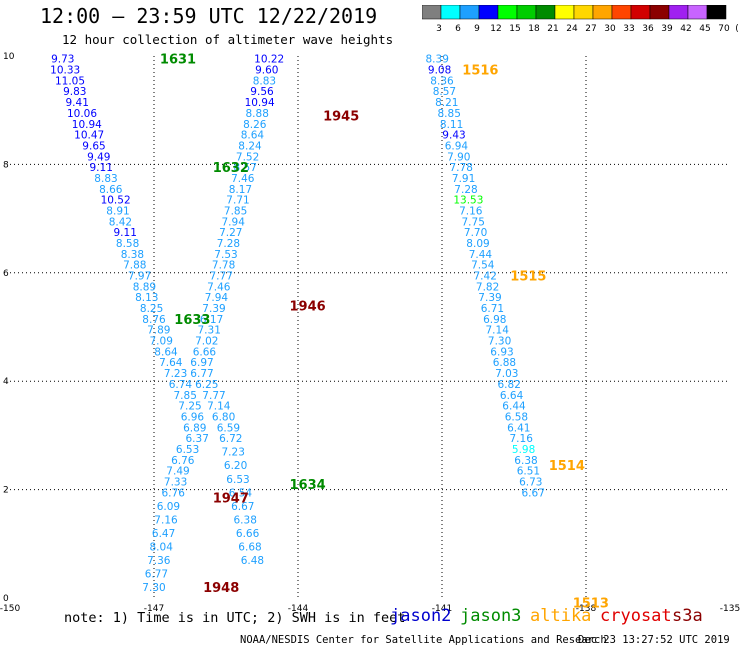 This screenshot has height=650, width=740. I want to click on wave-height-value: 6.80, so click(223, 417).